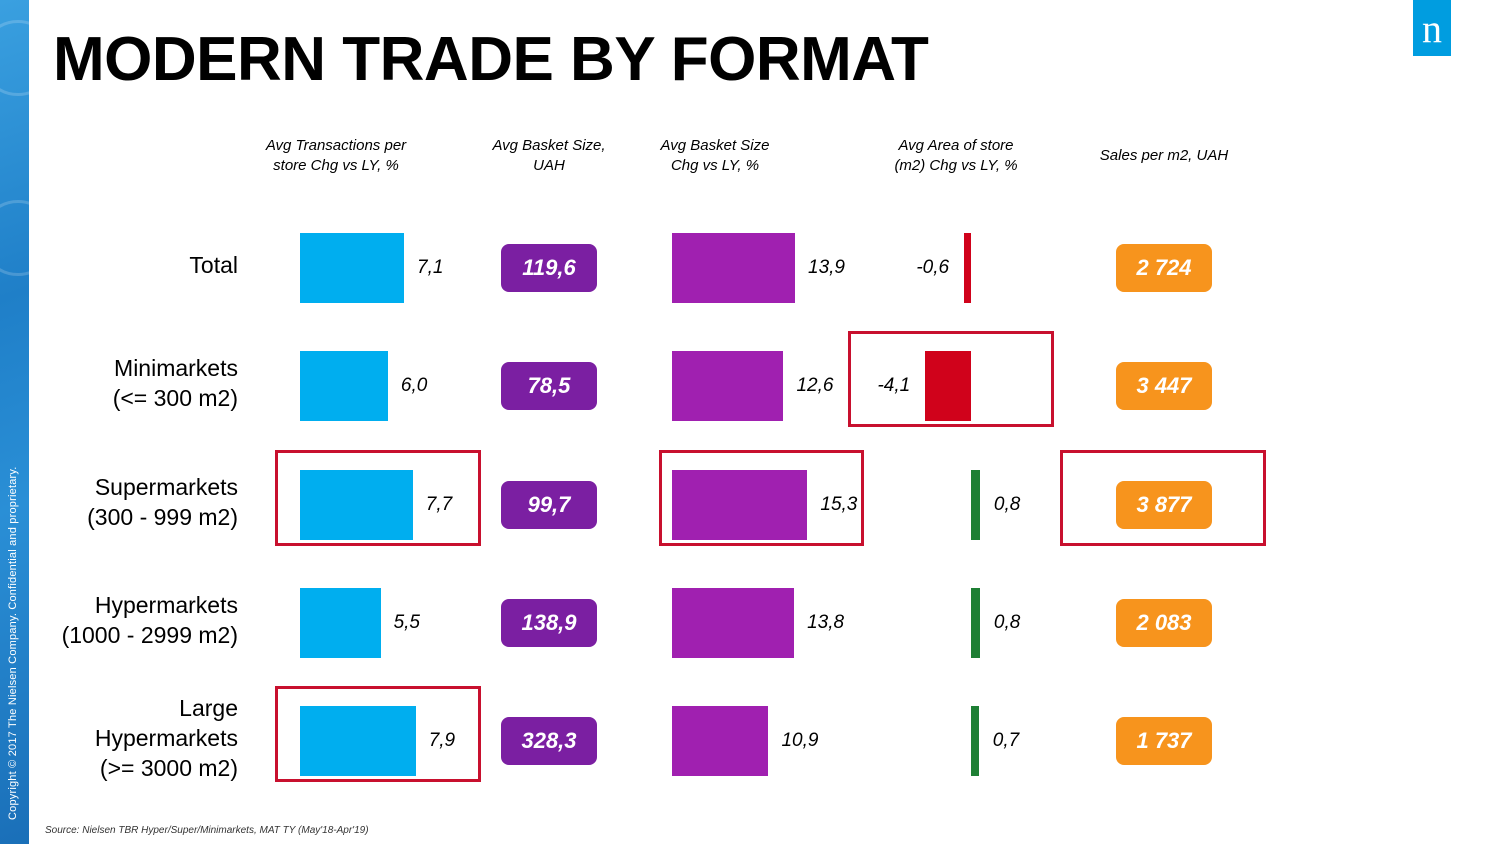 The width and height of the screenshot is (1500, 844). I want to click on sales-per-m2-pill: 3 877, so click(1164, 505).